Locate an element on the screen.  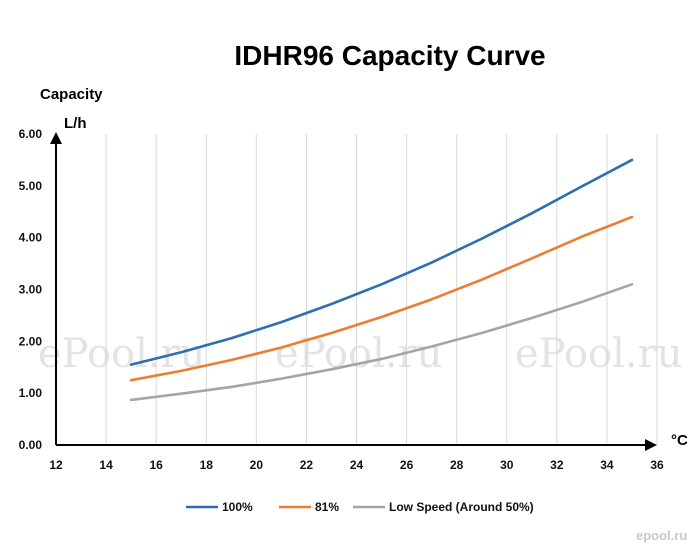
y-tick-label: 5.00 is located at coordinates (31, 186).